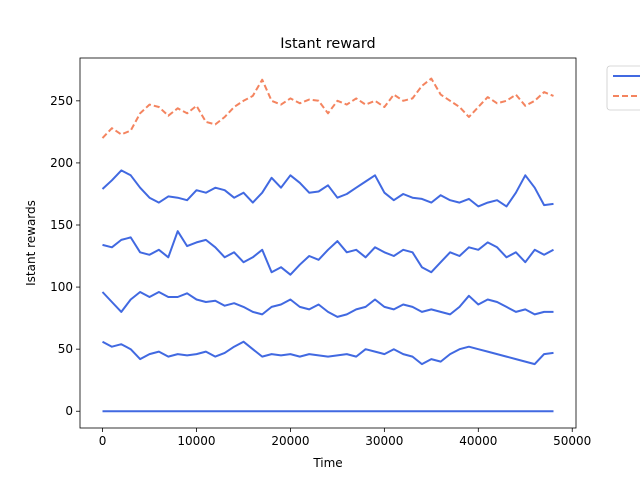 Image resolution: width=640 pixels, height=480 pixels. Describe the element at coordinates (290, 441) in the screenshot. I see `x-tick-label: 20000` at that location.